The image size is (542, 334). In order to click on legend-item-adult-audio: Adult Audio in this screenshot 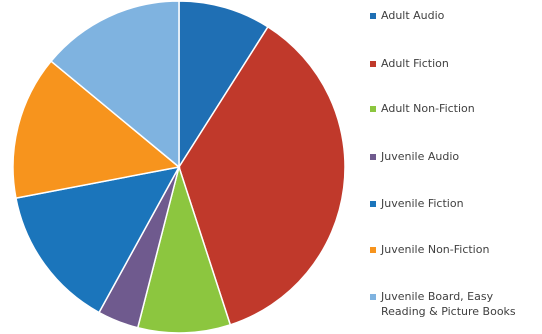, I will do `click(455, 15)`.